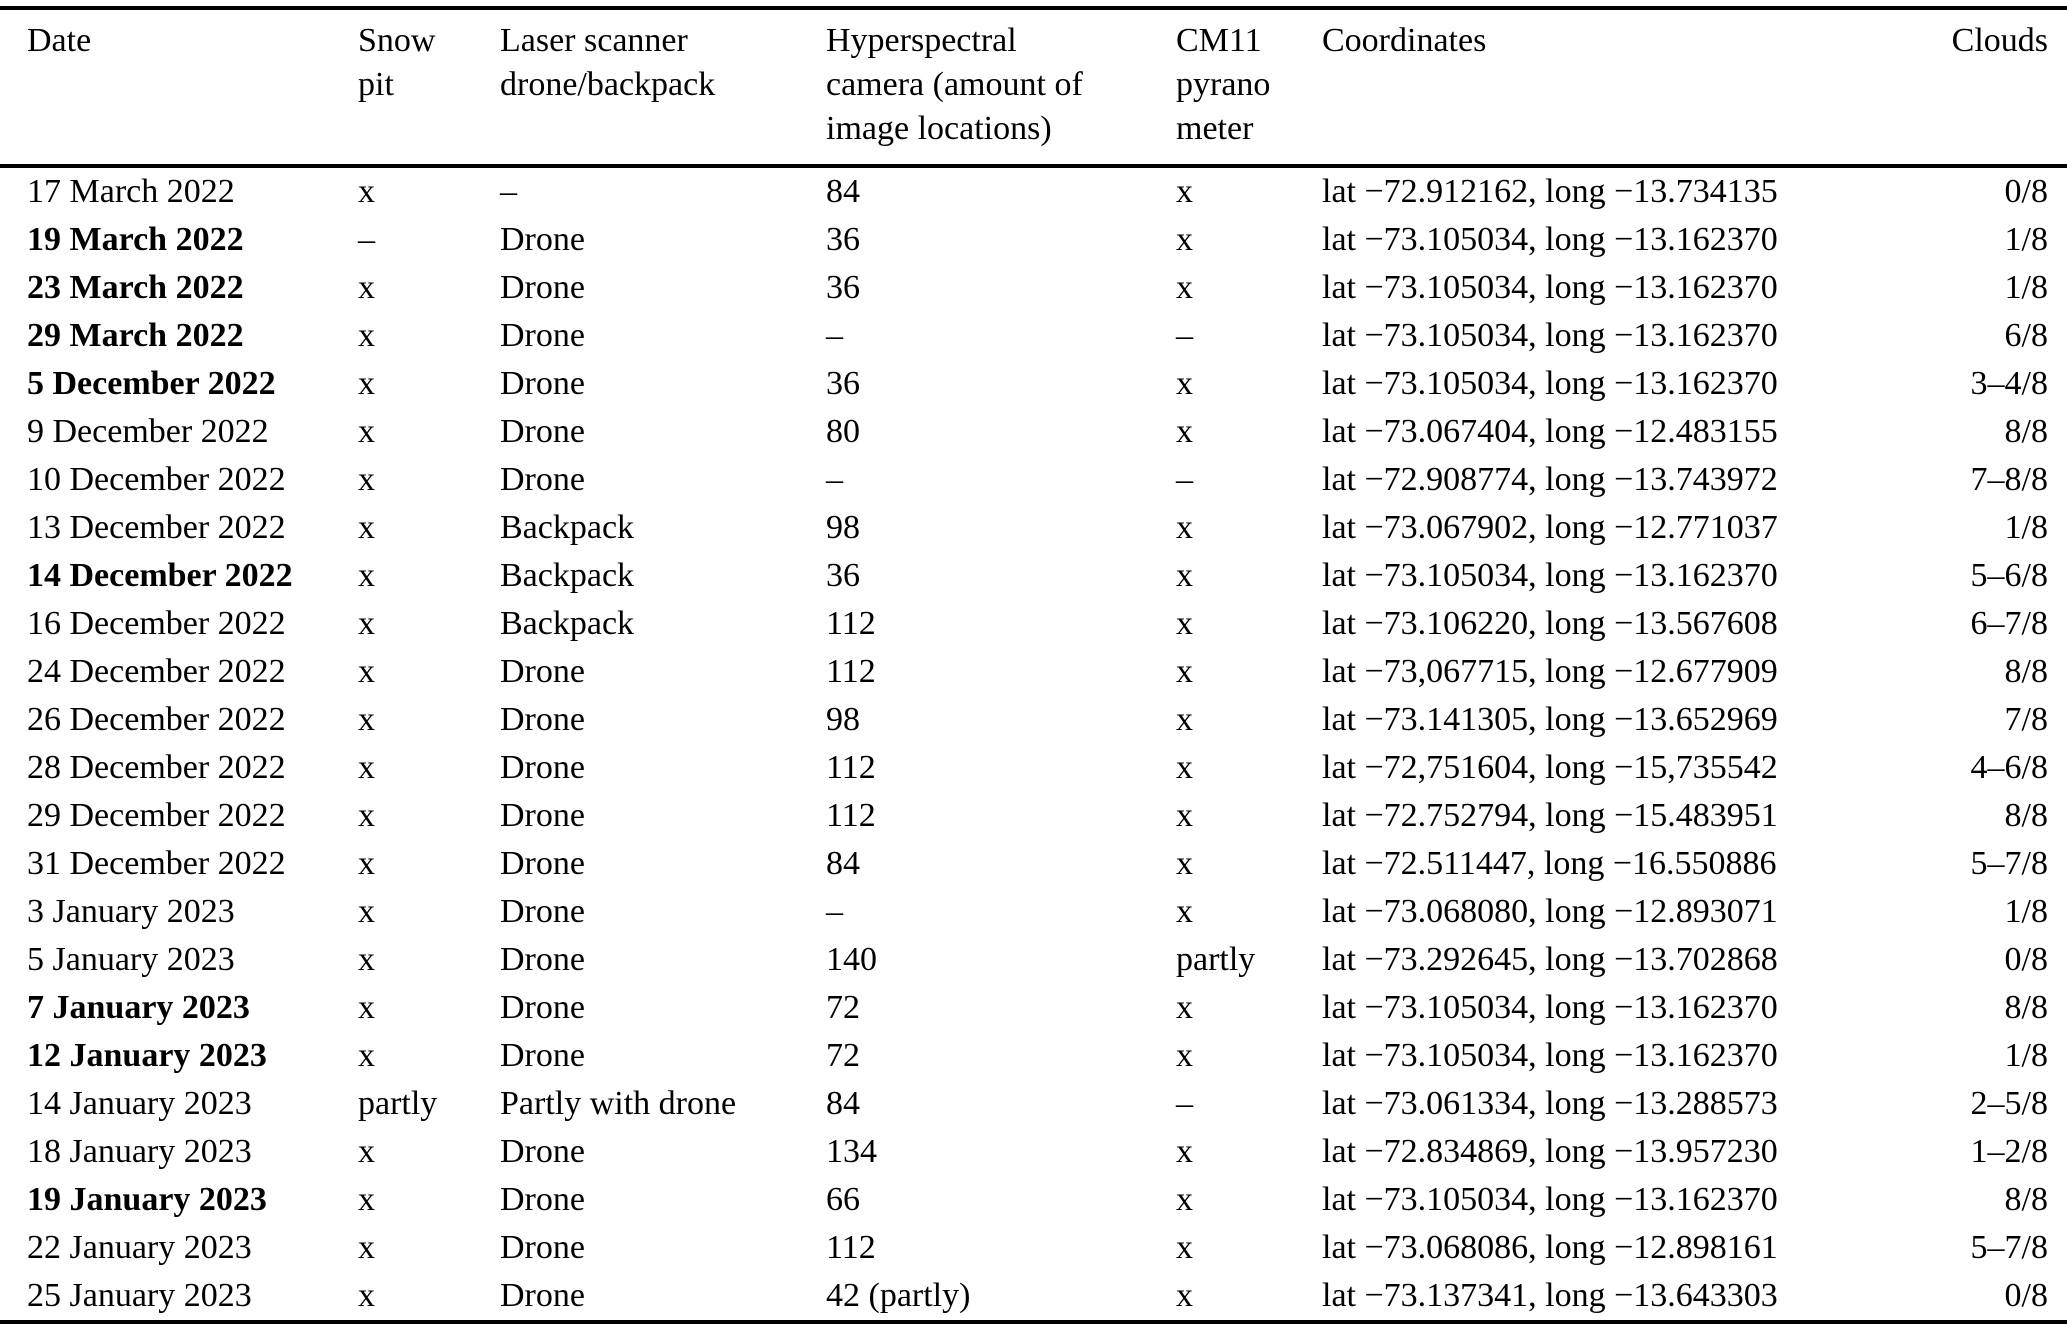  Describe the element at coordinates (148, 431) in the screenshot. I see `date-cell: 9 December 2022` at that location.